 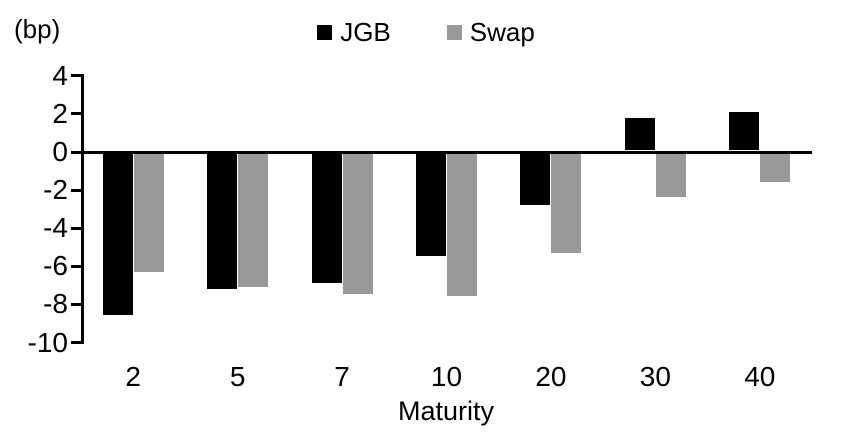 What do you see at coordinates (133, 376) in the screenshot?
I see `x-tick-label: 2` at bounding box center [133, 376].